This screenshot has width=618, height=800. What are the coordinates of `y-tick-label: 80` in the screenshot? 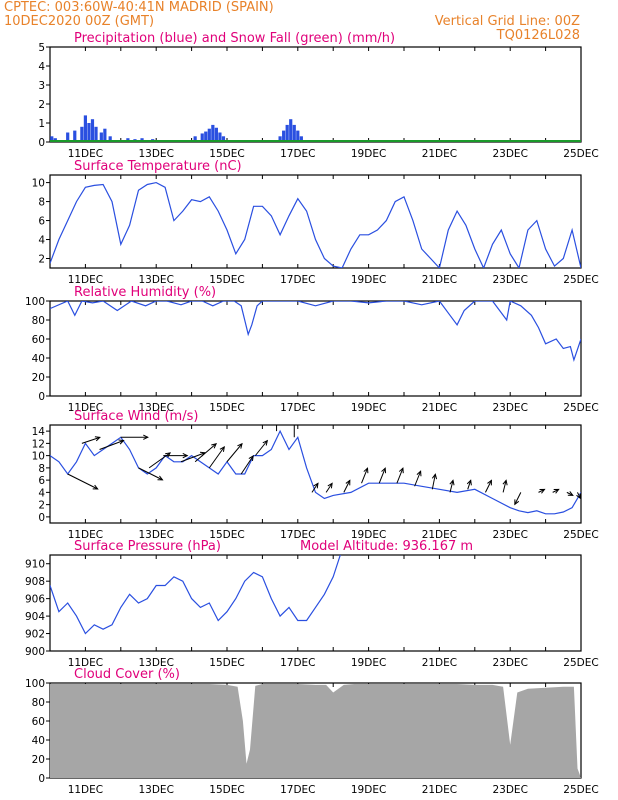 It's located at (38, 703).